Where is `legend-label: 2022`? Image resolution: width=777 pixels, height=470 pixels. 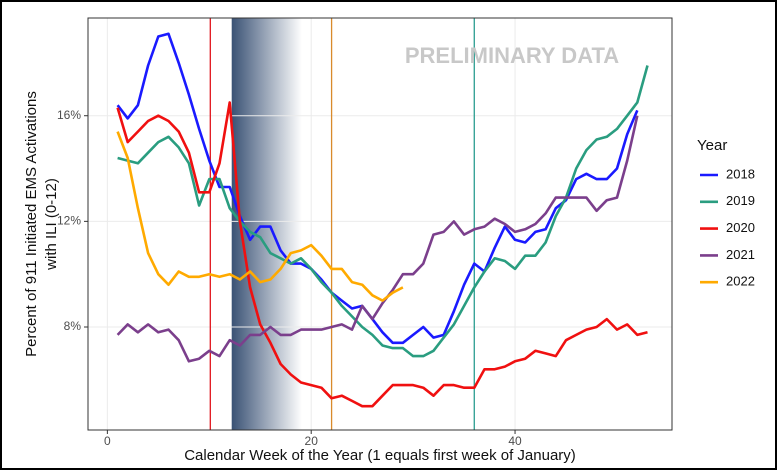
legend-label: 2022 is located at coordinates (740, 281).